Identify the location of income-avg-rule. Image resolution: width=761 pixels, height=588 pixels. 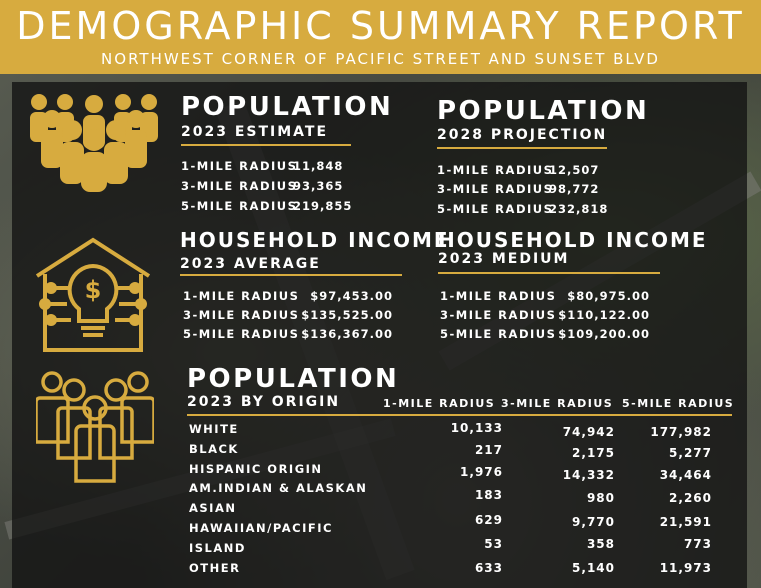
(291, 275).